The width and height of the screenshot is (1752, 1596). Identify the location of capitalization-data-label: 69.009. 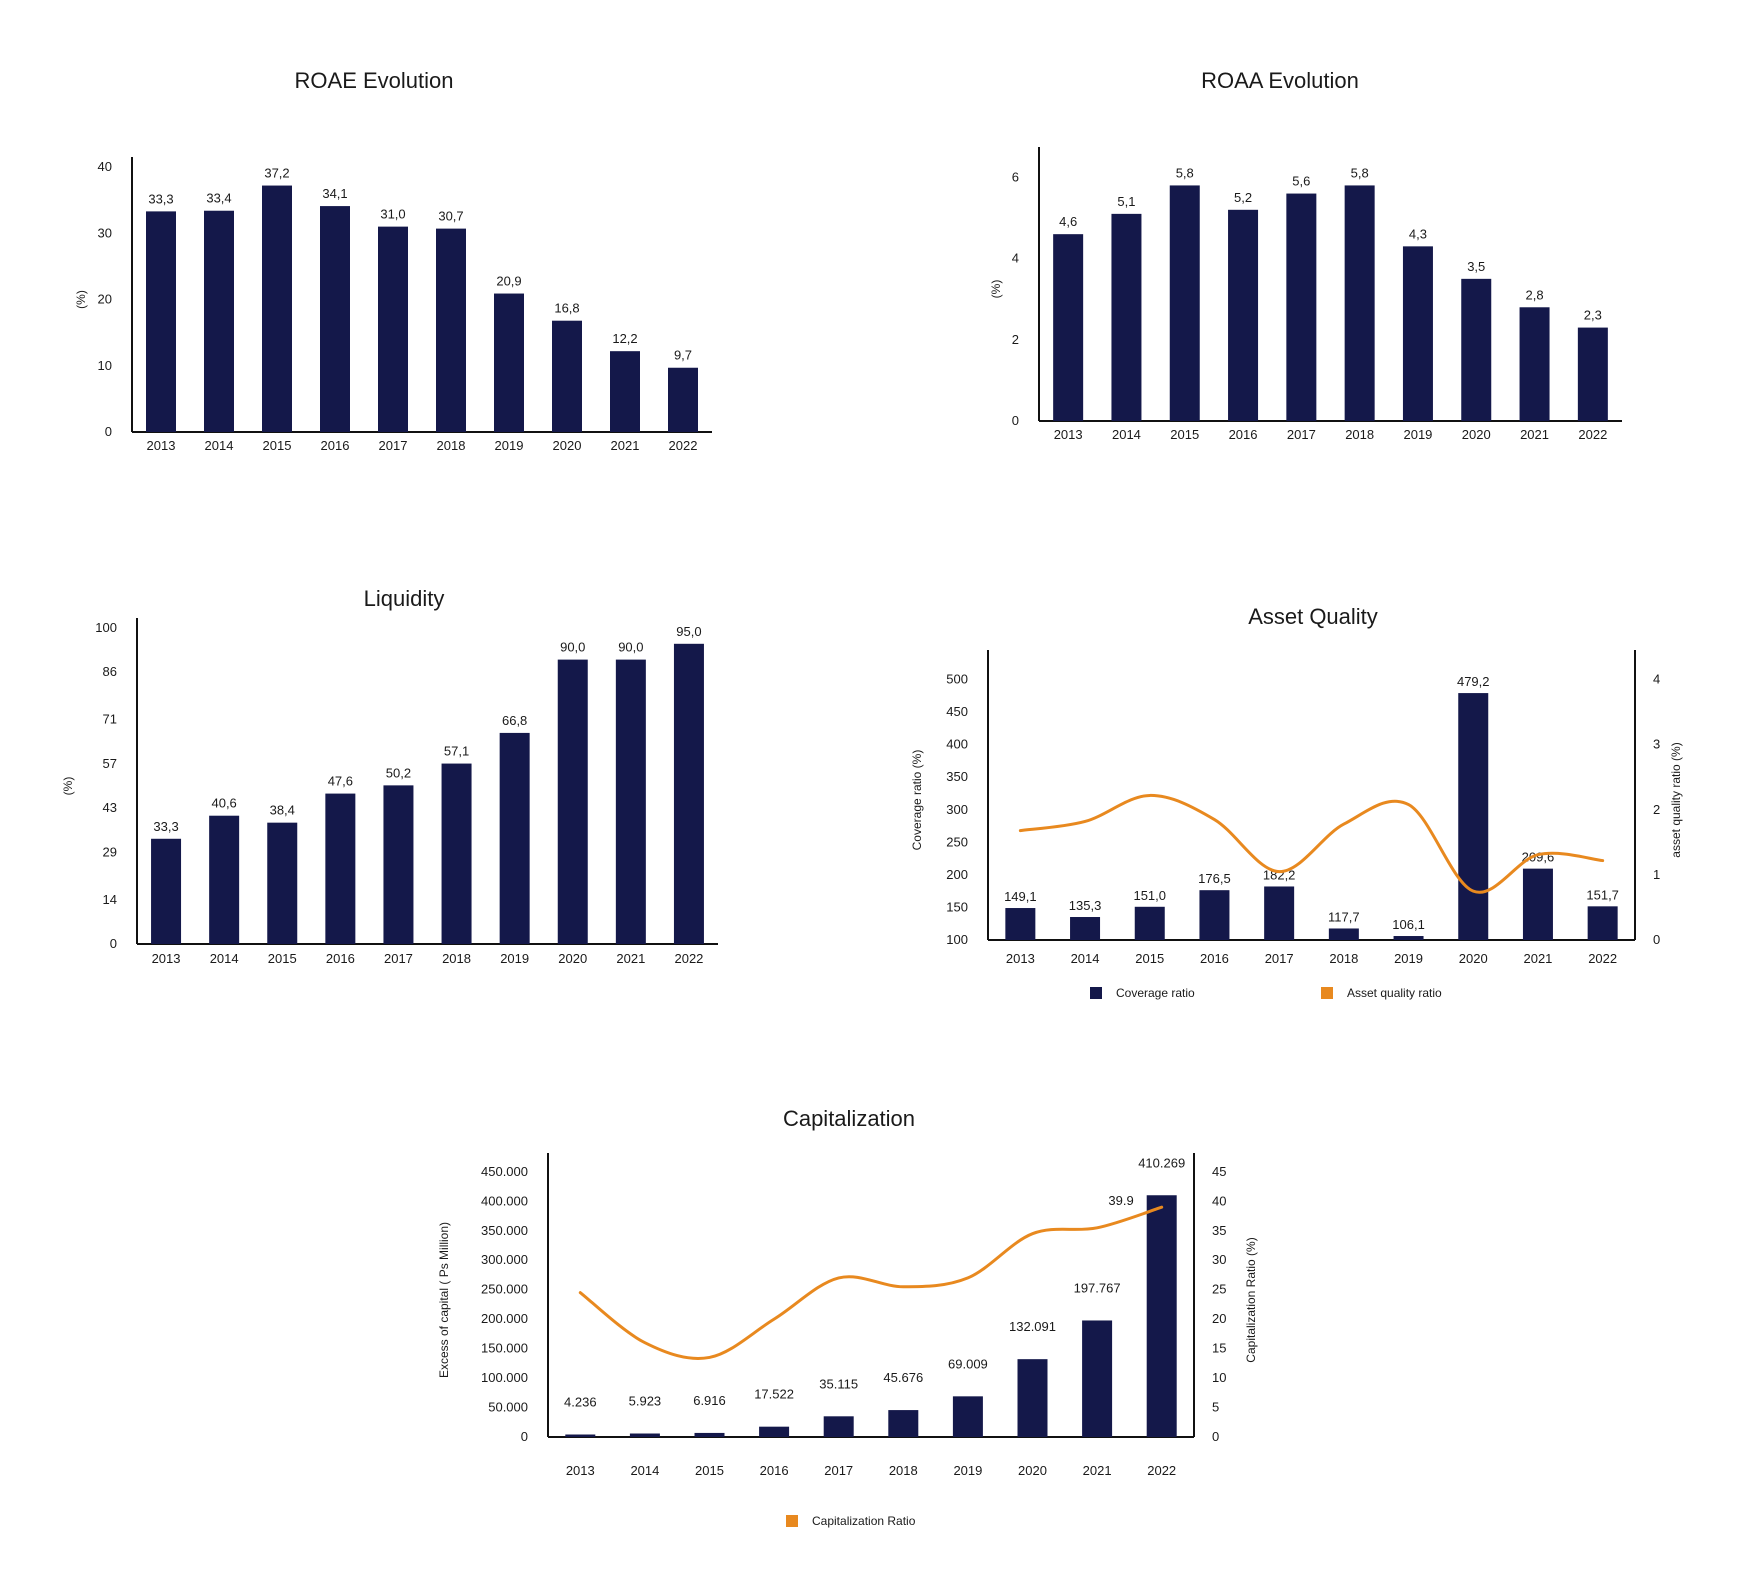
(968, 1363).